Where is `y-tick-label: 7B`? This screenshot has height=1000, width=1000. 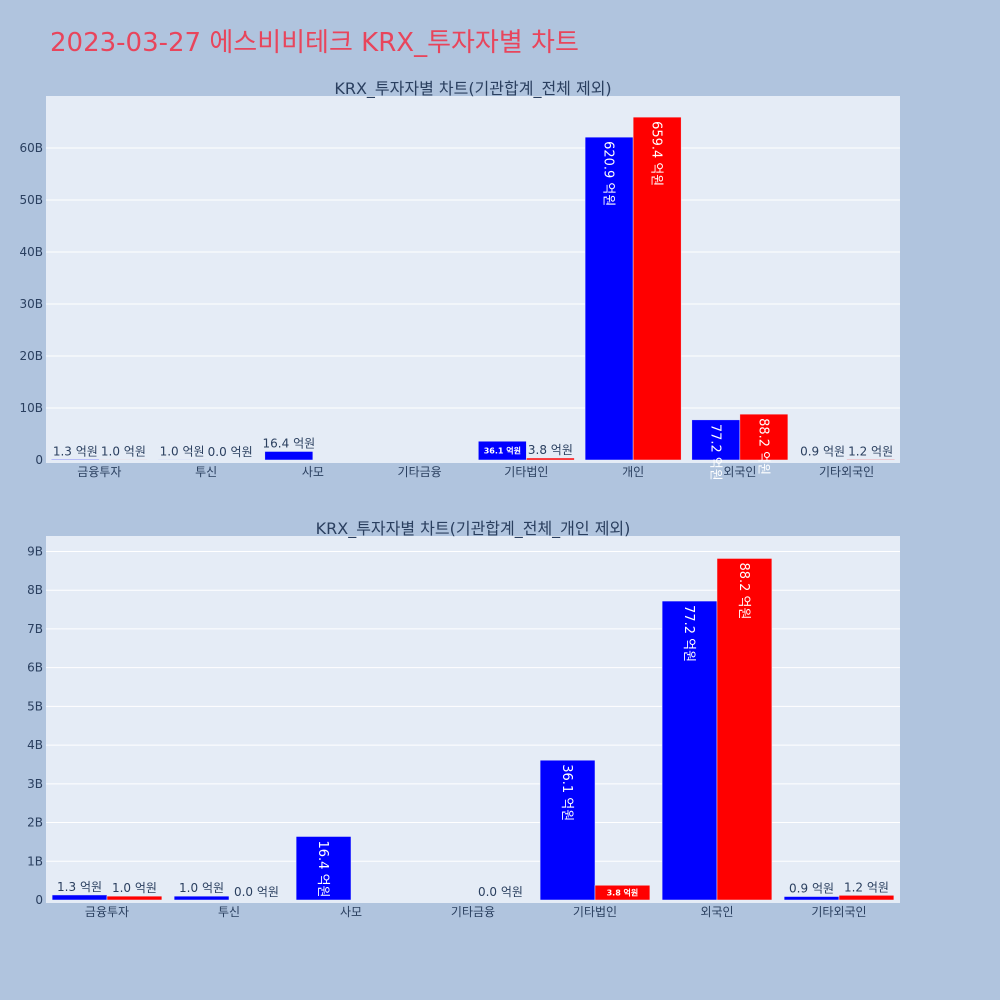
y-tick-label: 7B is located at coordinates (35, 629).